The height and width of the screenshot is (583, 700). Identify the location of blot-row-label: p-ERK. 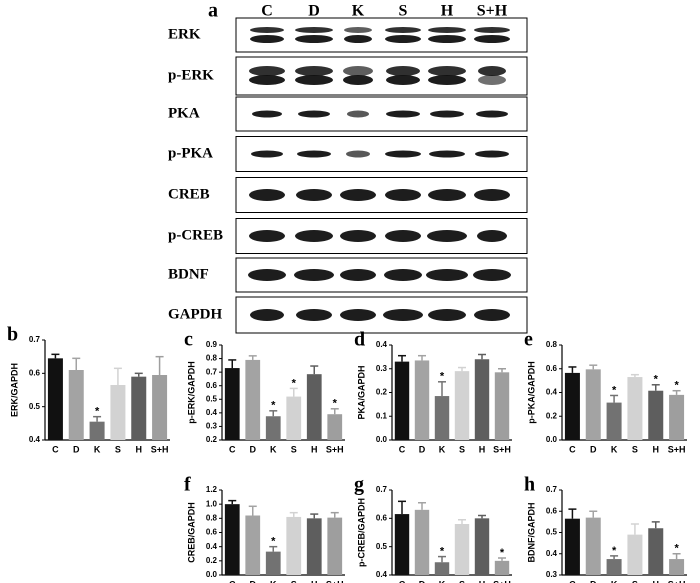
(191, 75).